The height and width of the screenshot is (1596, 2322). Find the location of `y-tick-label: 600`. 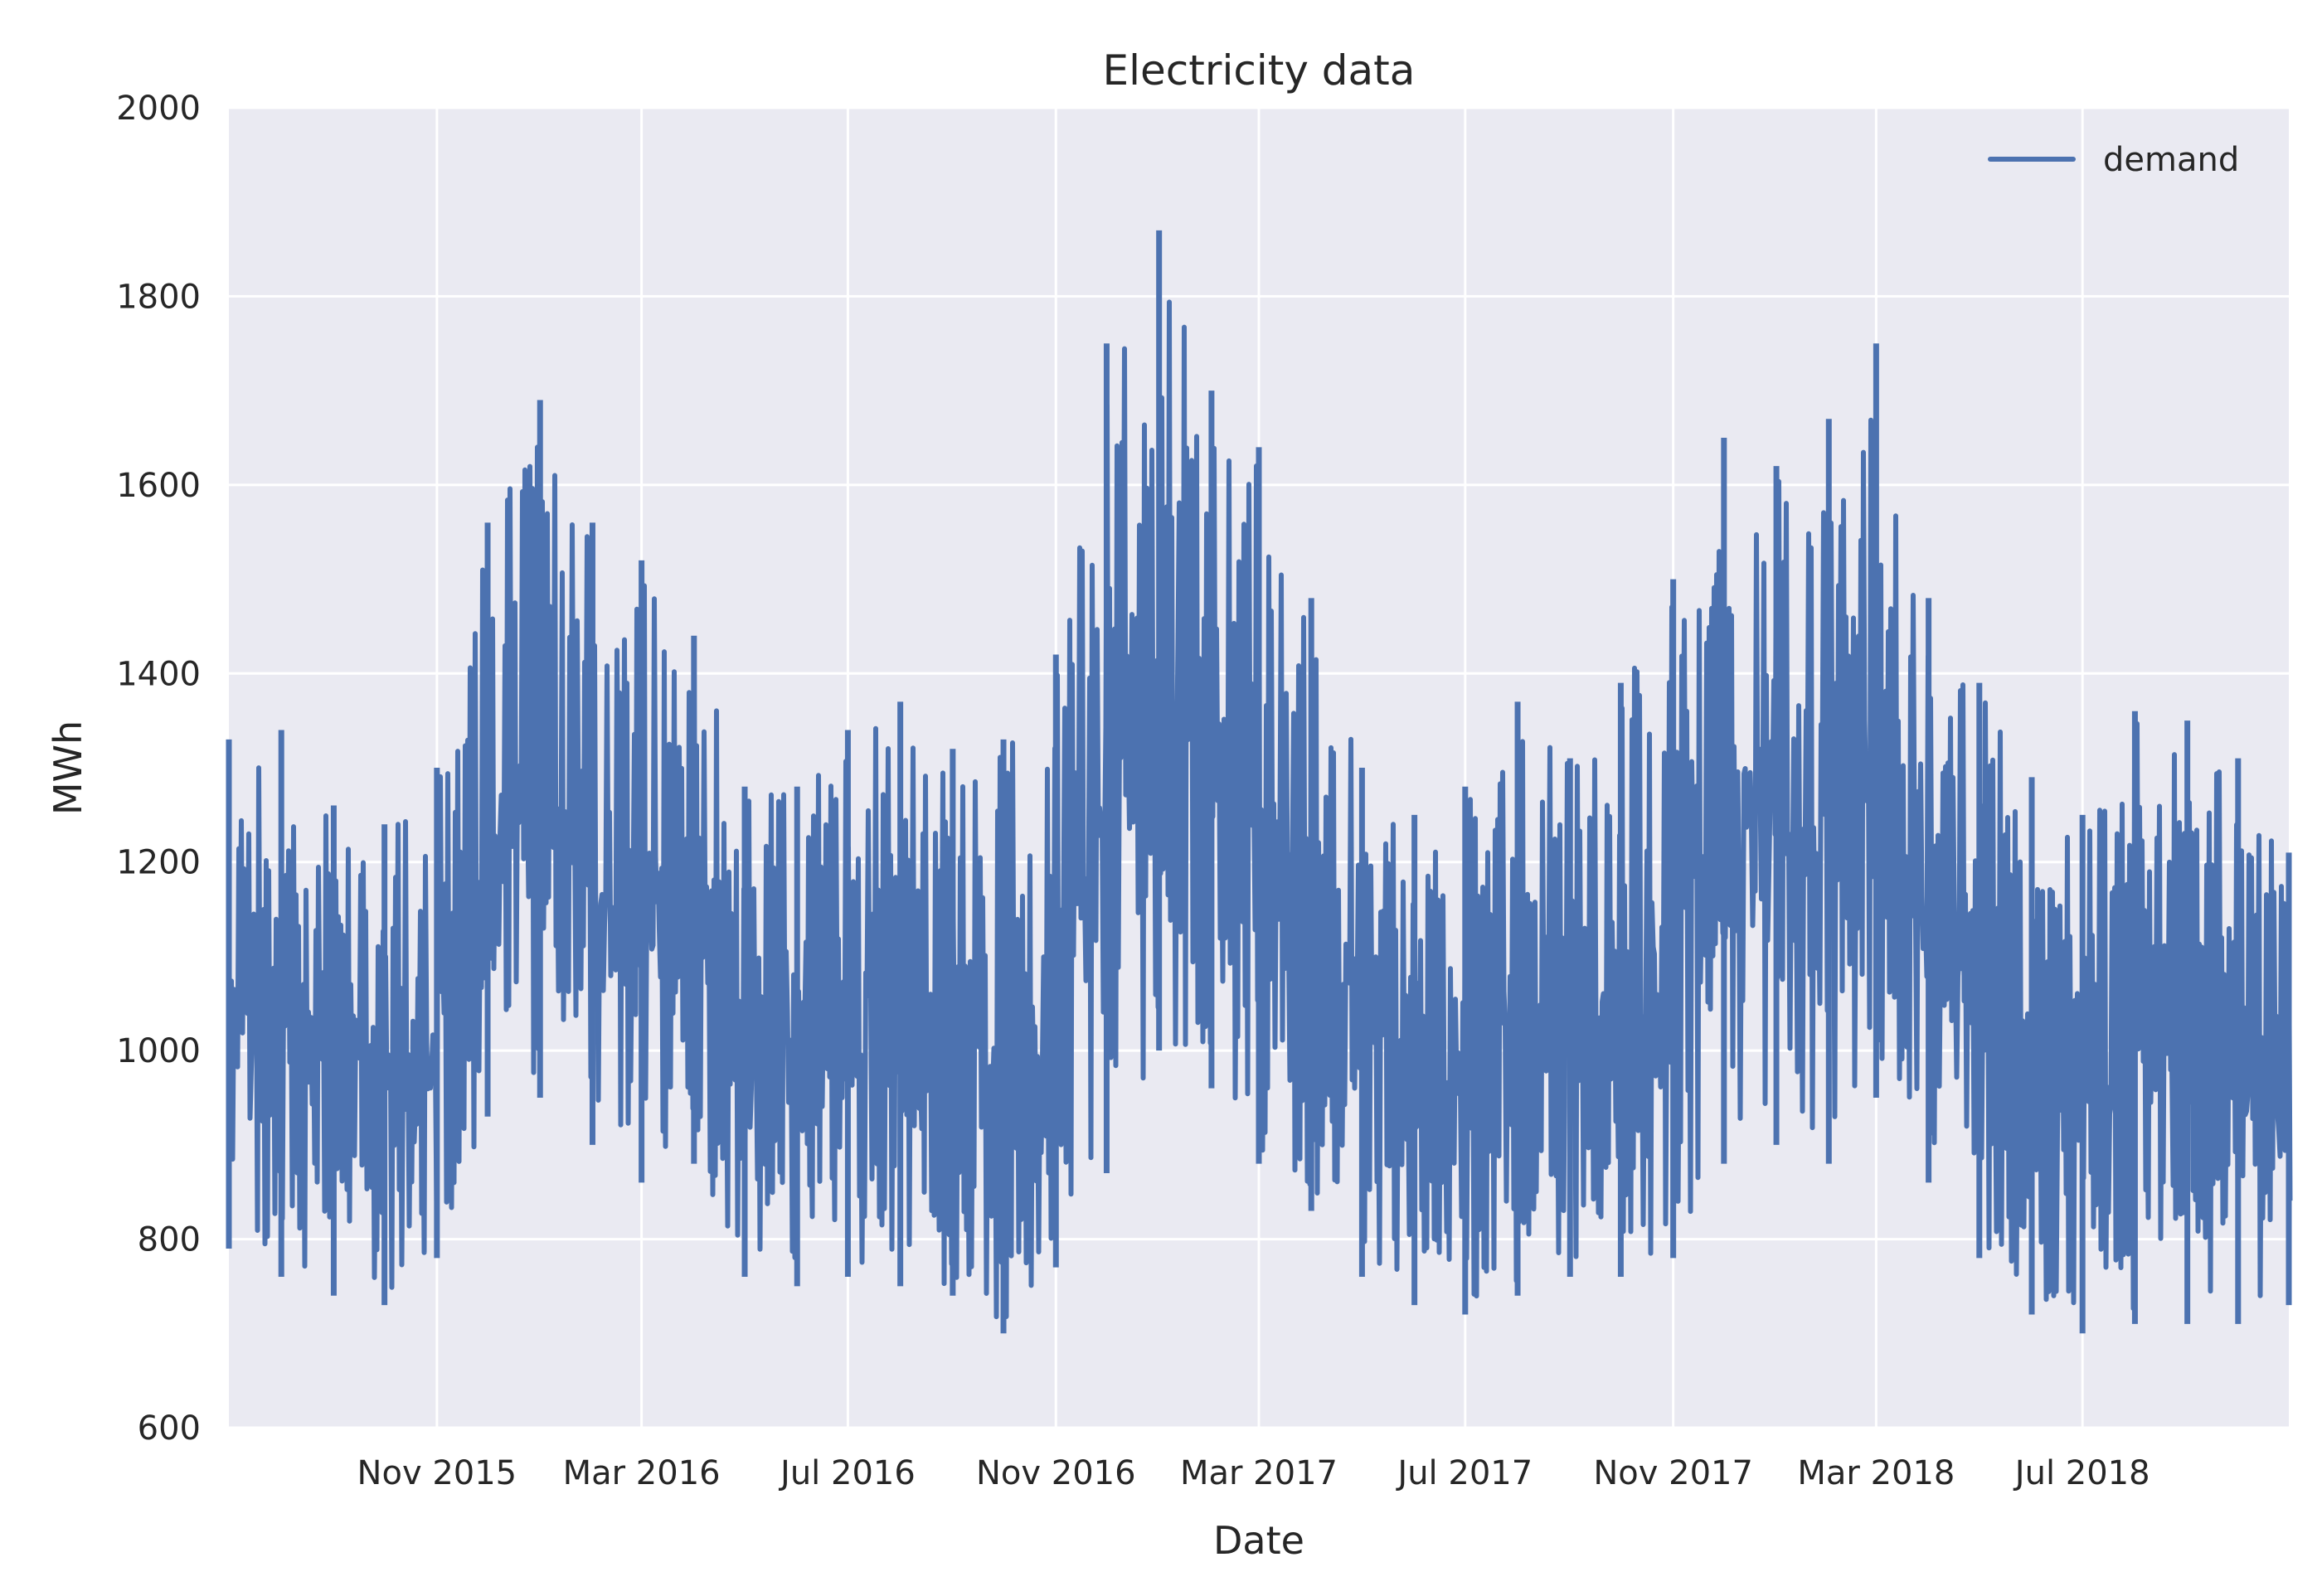

y-tick-label: 600 is located at coordinates (169, 1429).